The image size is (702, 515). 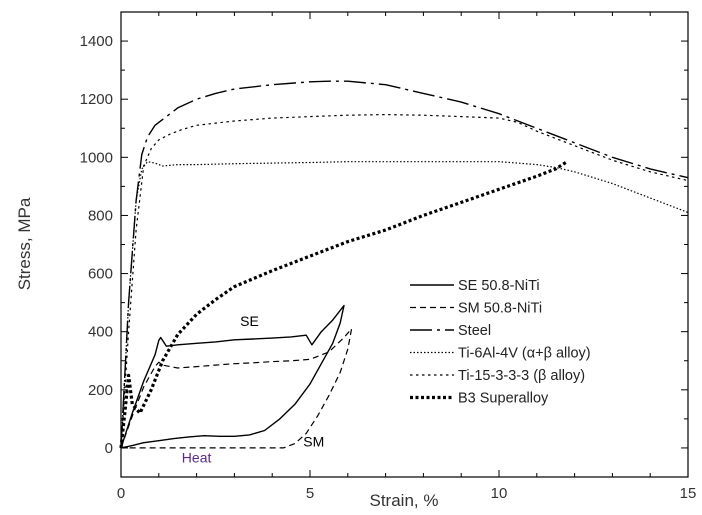 I want to click on annotation-se: SE, so click(x=249, y=321).